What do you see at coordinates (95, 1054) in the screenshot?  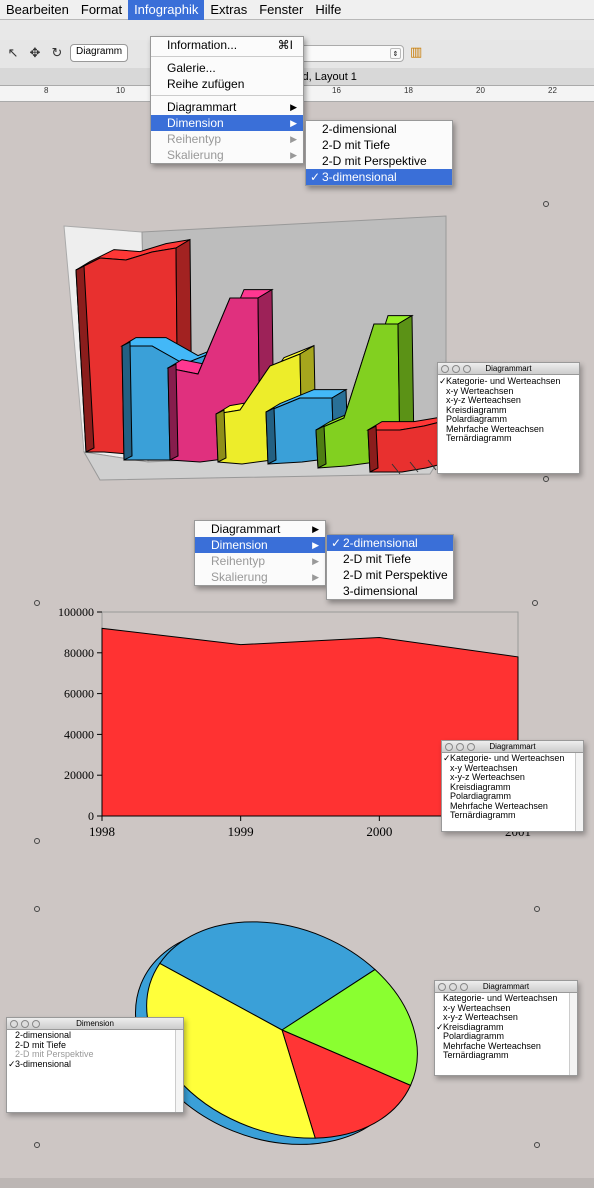 I see `palette-item-2-d-mit-perspektive: 2-D mit Perspektive` at bounding box center [95, 1054].